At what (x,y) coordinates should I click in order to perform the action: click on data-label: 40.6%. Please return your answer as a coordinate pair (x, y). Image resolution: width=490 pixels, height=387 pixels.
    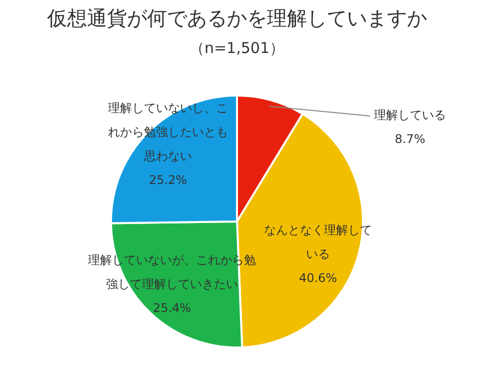
    Looking at the image, I should click on (318, 278).